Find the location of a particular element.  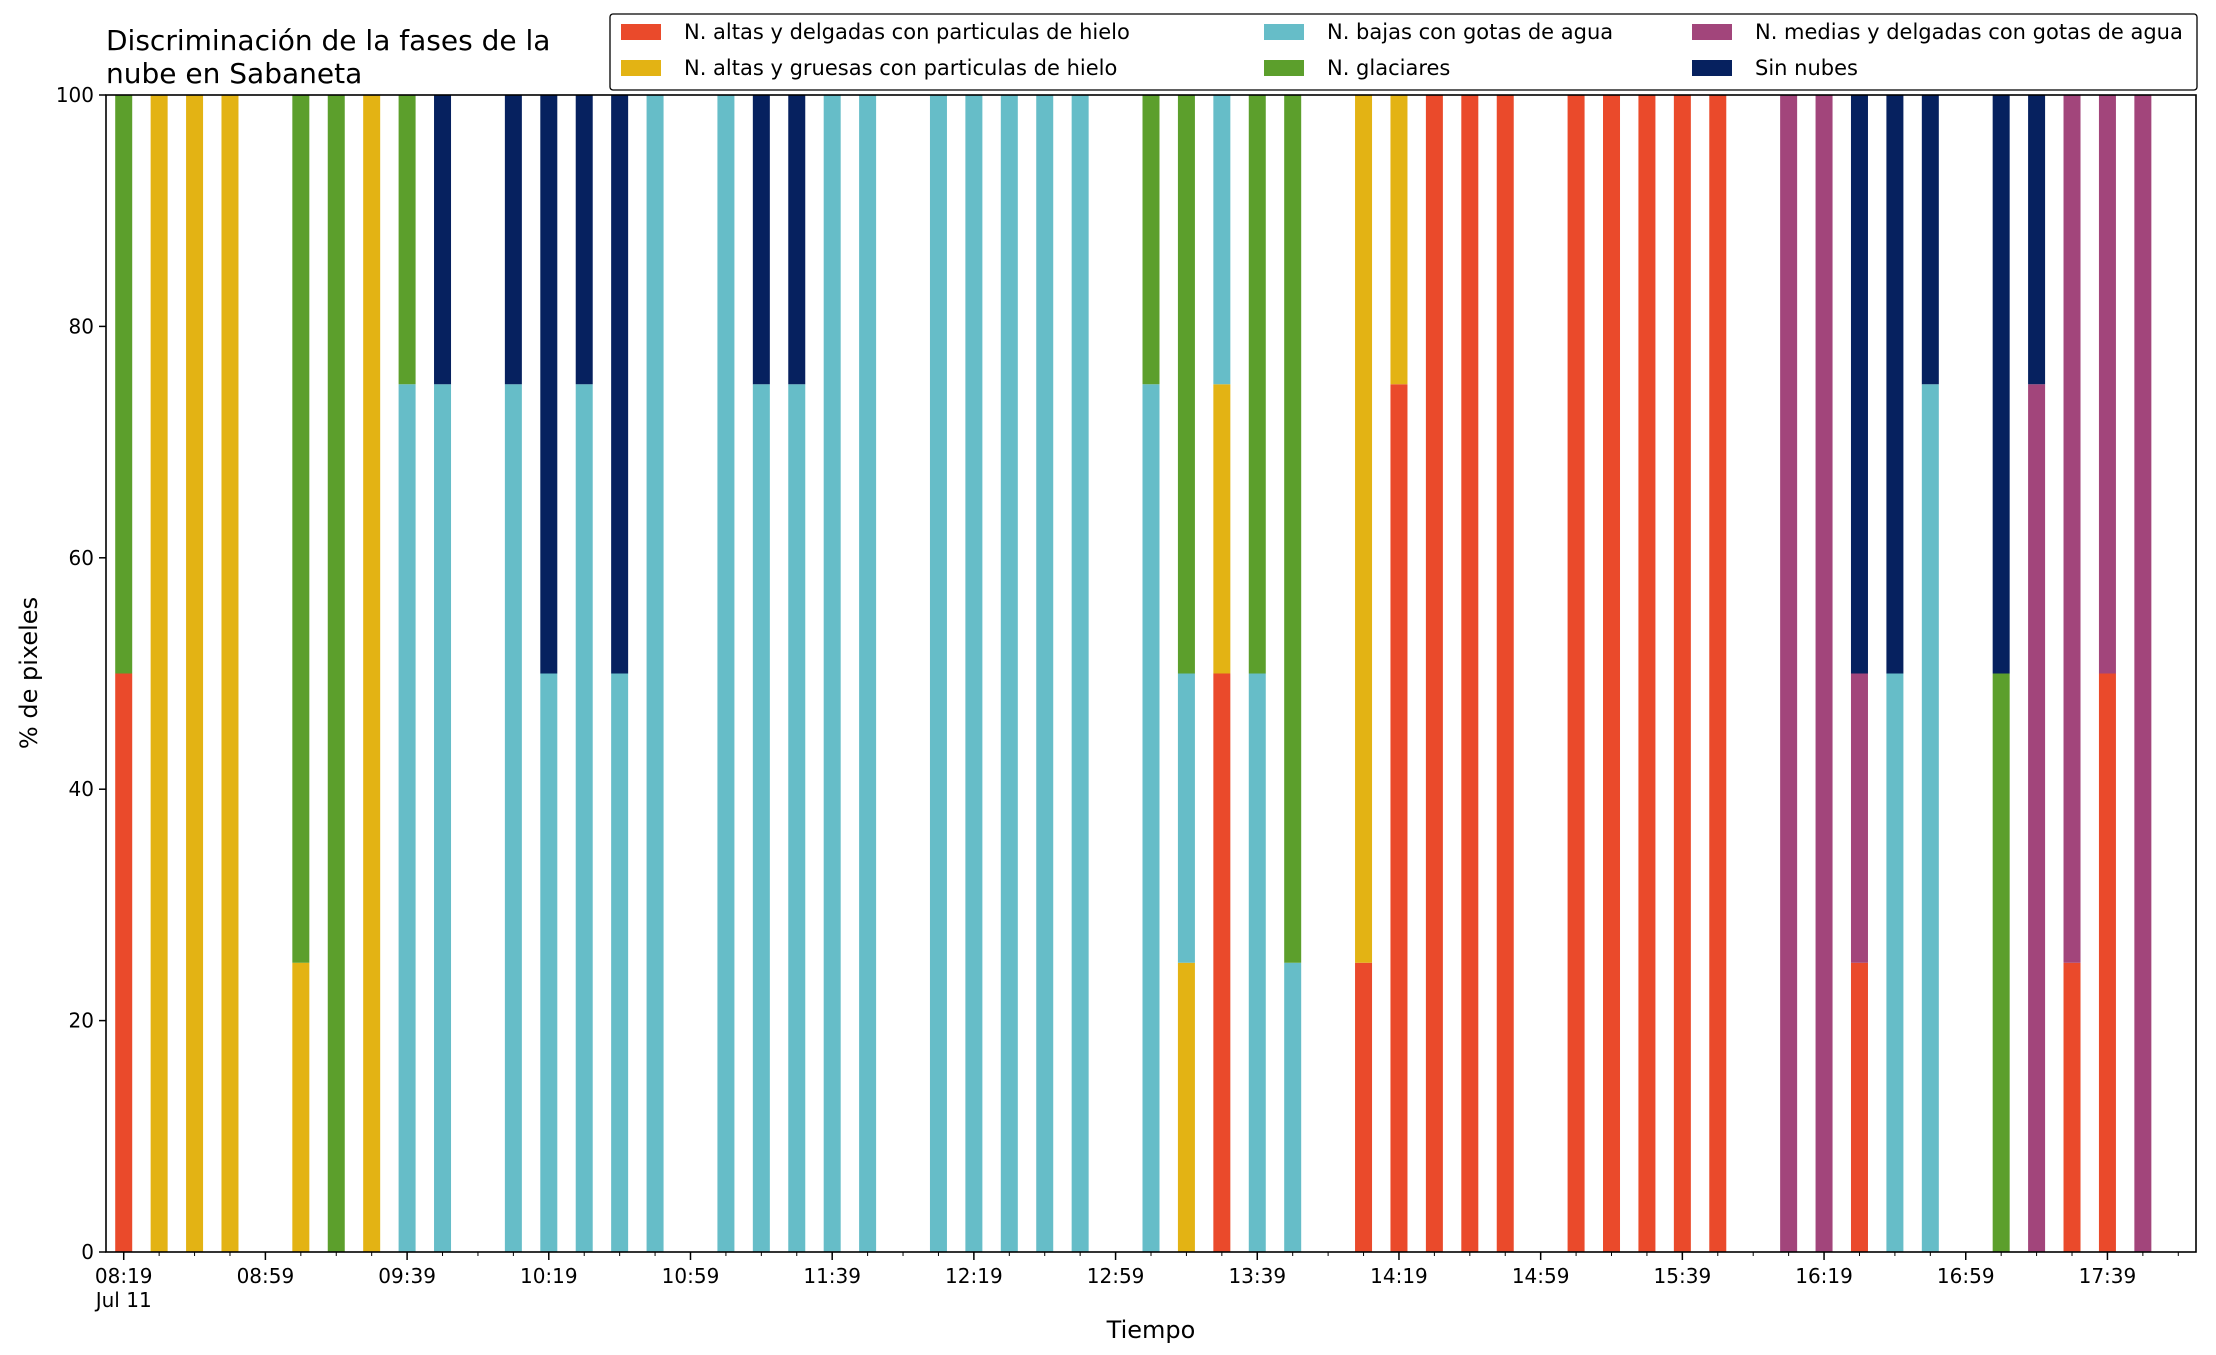

x-tick-label: 14:19 is located at coordinates (1399, 1276).